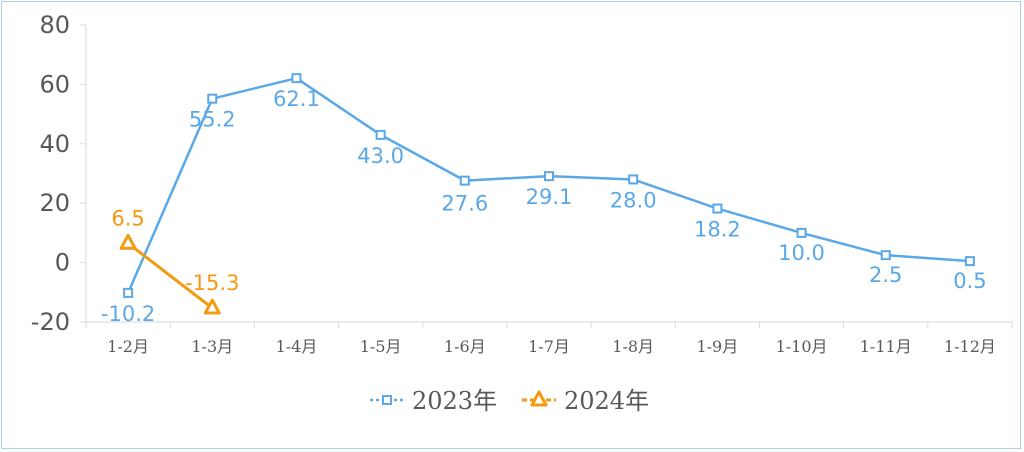 The width and height of the screenshot is (1024, 452). Describe the element at coordinates (886, 346) in the screenshot. I see `x-tick-label: 1-11月` at that location.